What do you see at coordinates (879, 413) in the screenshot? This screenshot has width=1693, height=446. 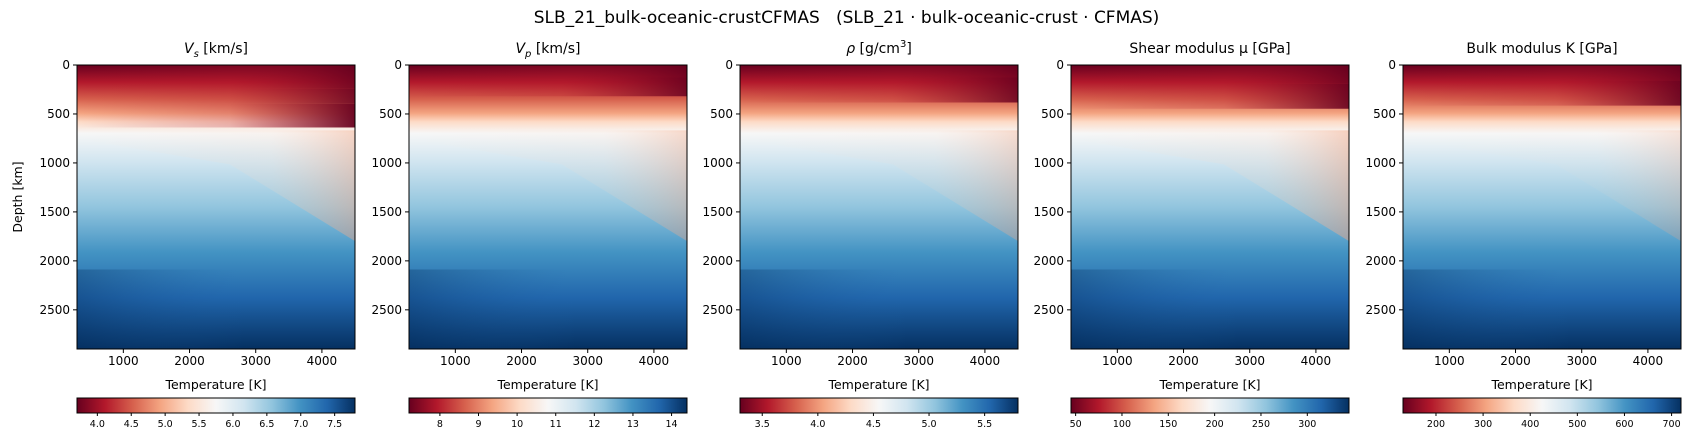 I see `colorbar: 3.5 4.0 4.5 5.0 5.5` at bounding box center [879, 413].